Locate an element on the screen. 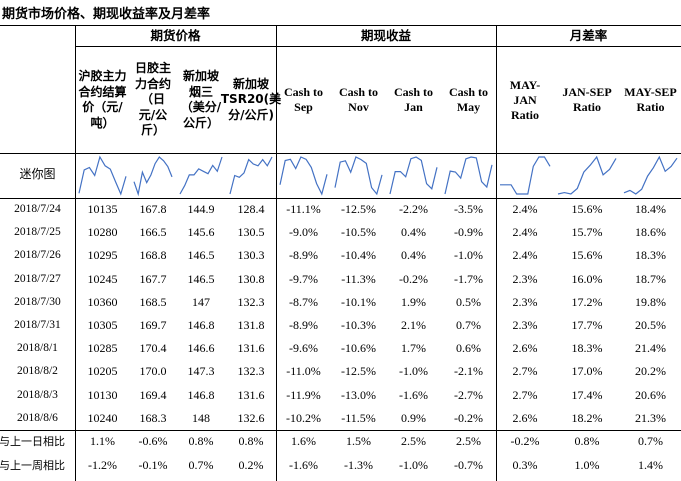 This screenshot has height=481, width=681. table-cell: 131.6 is located at coordinates (251, 394).